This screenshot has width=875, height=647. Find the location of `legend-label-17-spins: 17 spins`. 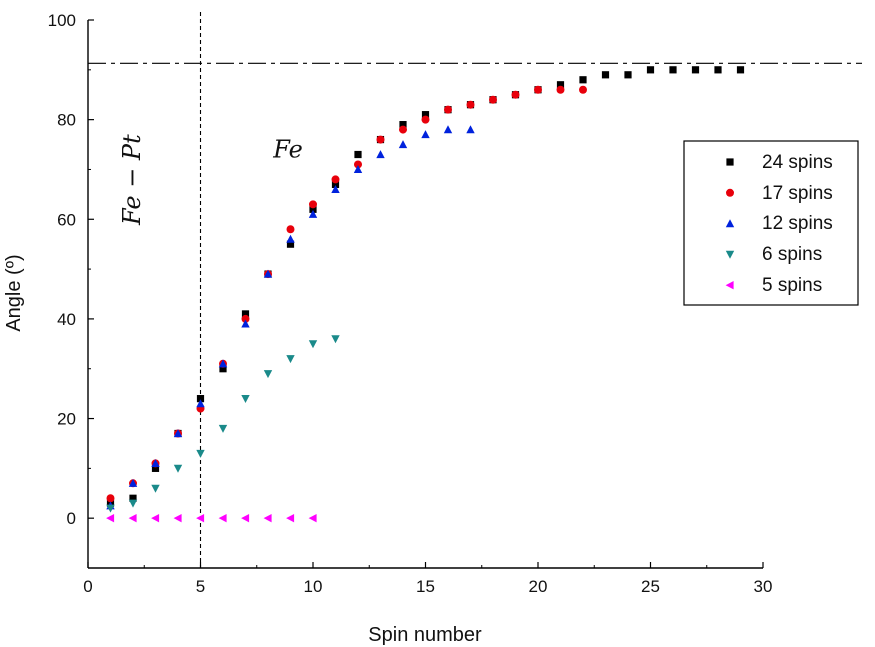

legend-label-17-spins: 17 spins is located at coordinates (797, 193).